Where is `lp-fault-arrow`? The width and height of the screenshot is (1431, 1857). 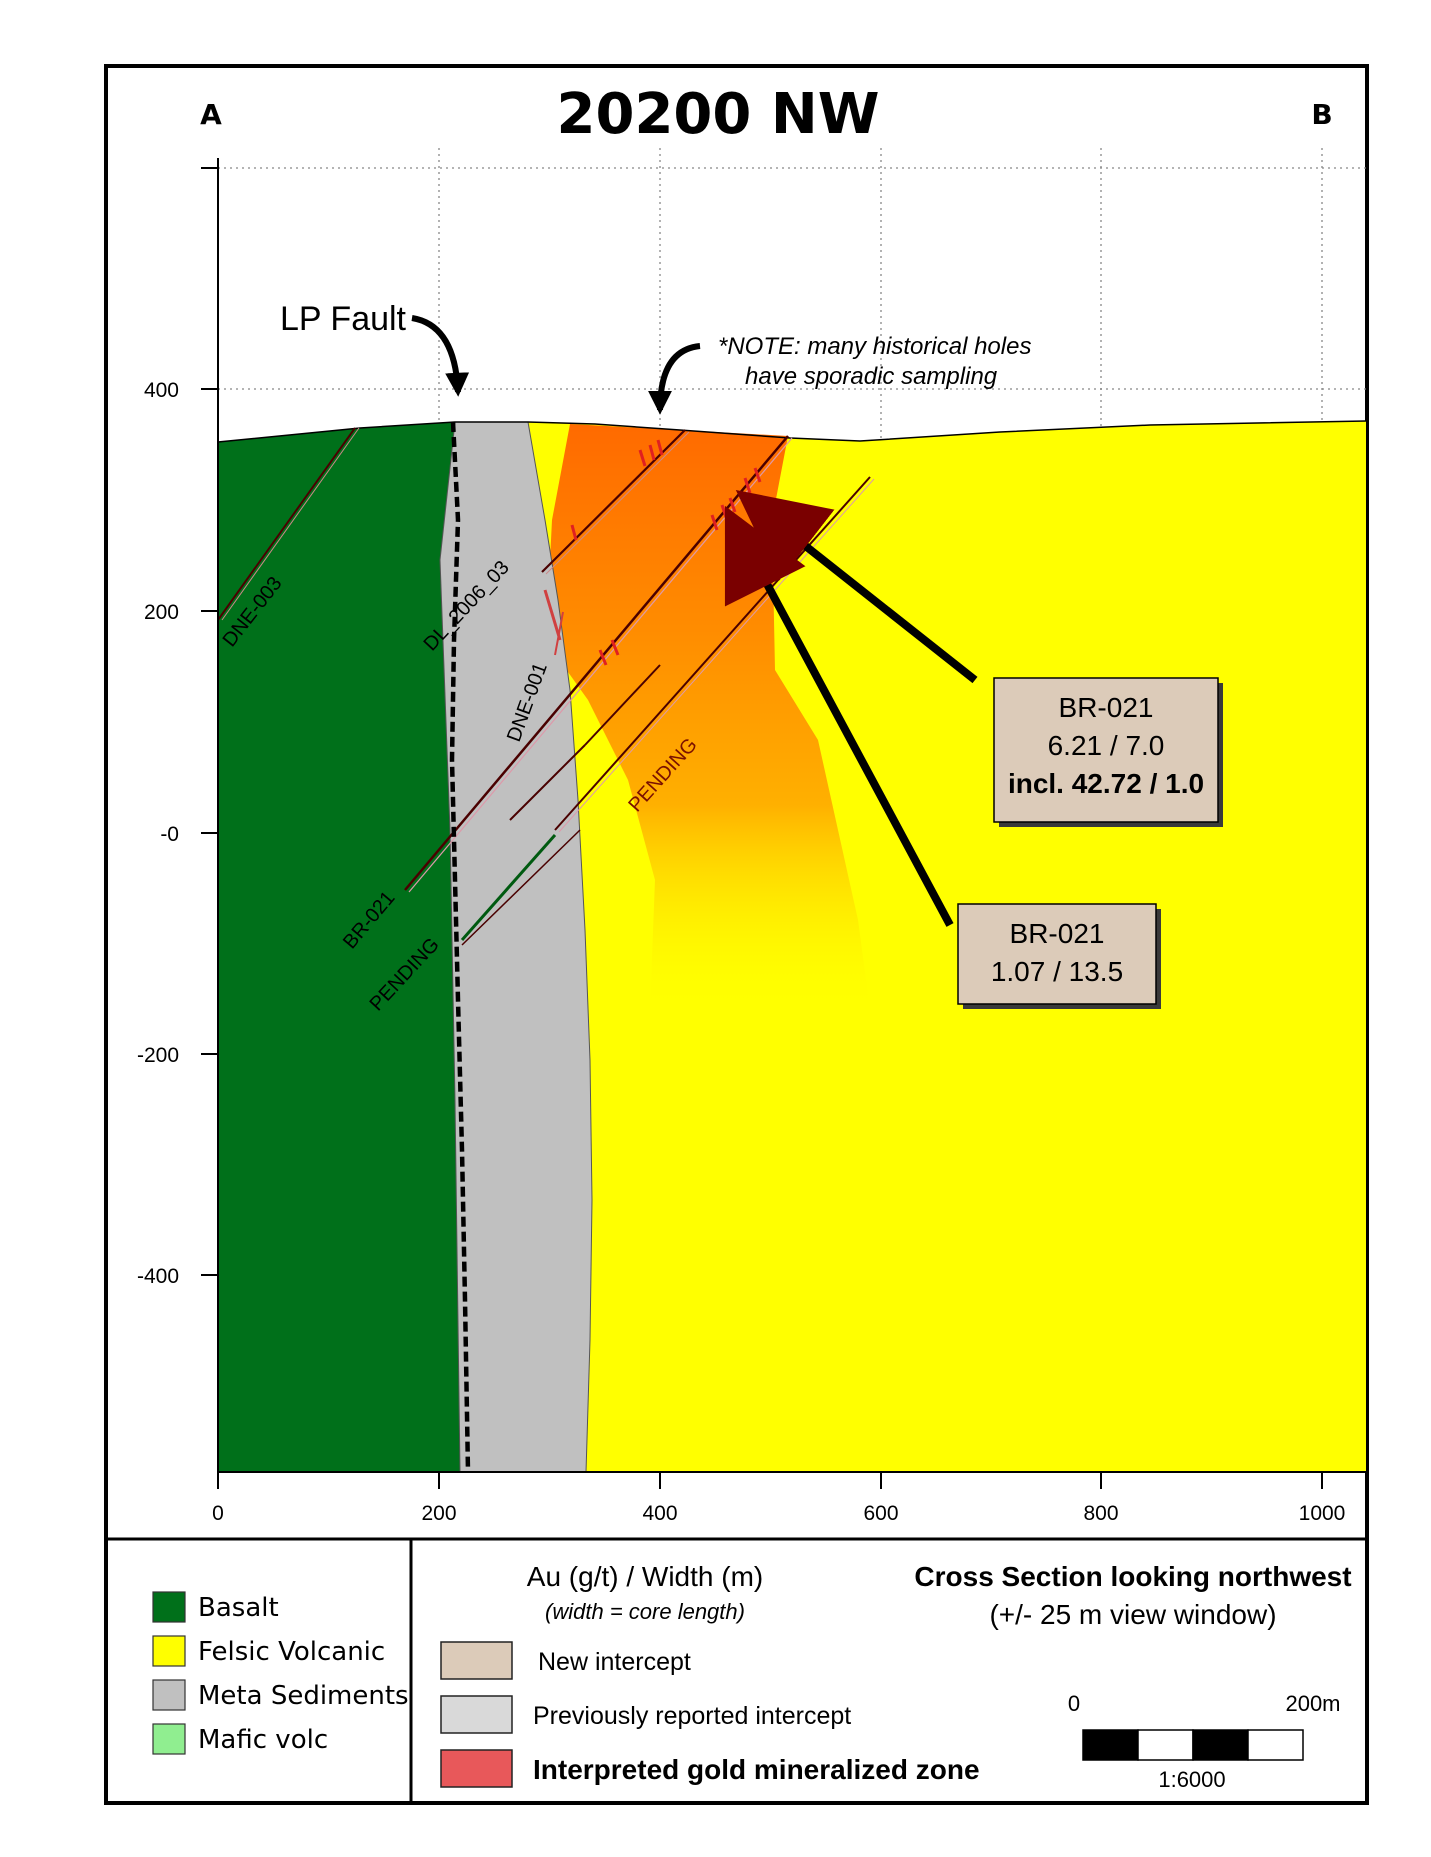
lp-fault-arrow is located at coordinates (440, 356).